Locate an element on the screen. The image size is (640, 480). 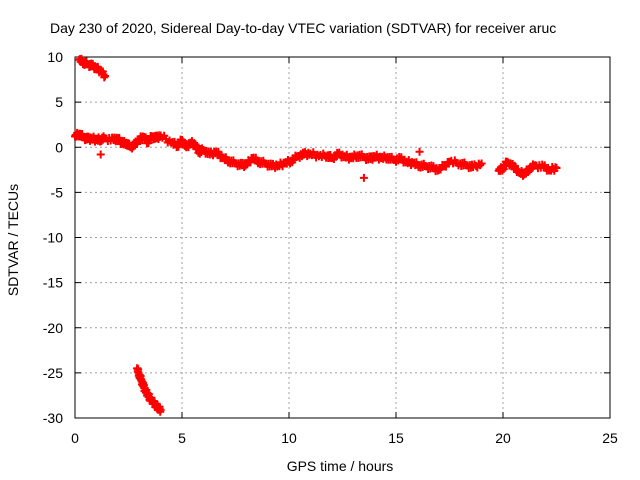
y-axis-label: SDTVAR / TECUs is located at coordinates (13, 240).